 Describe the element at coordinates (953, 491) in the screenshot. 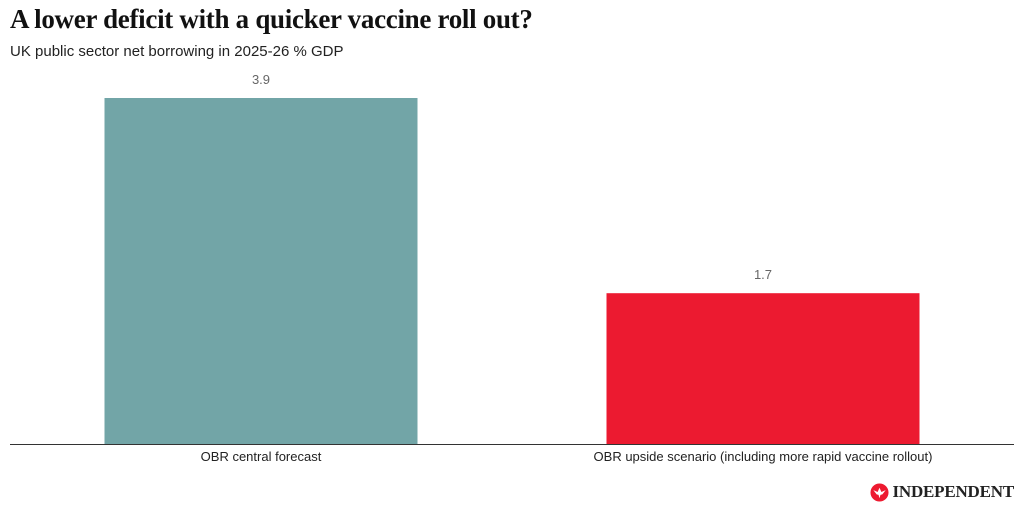

I see `brand-name: INDEPENDENT` at that location.